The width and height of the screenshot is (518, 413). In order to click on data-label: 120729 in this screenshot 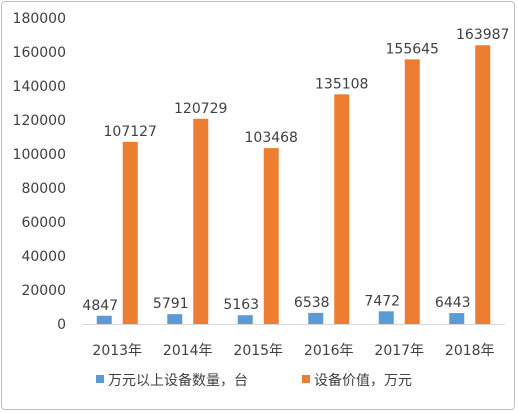, I will do `click(200, 109)`.